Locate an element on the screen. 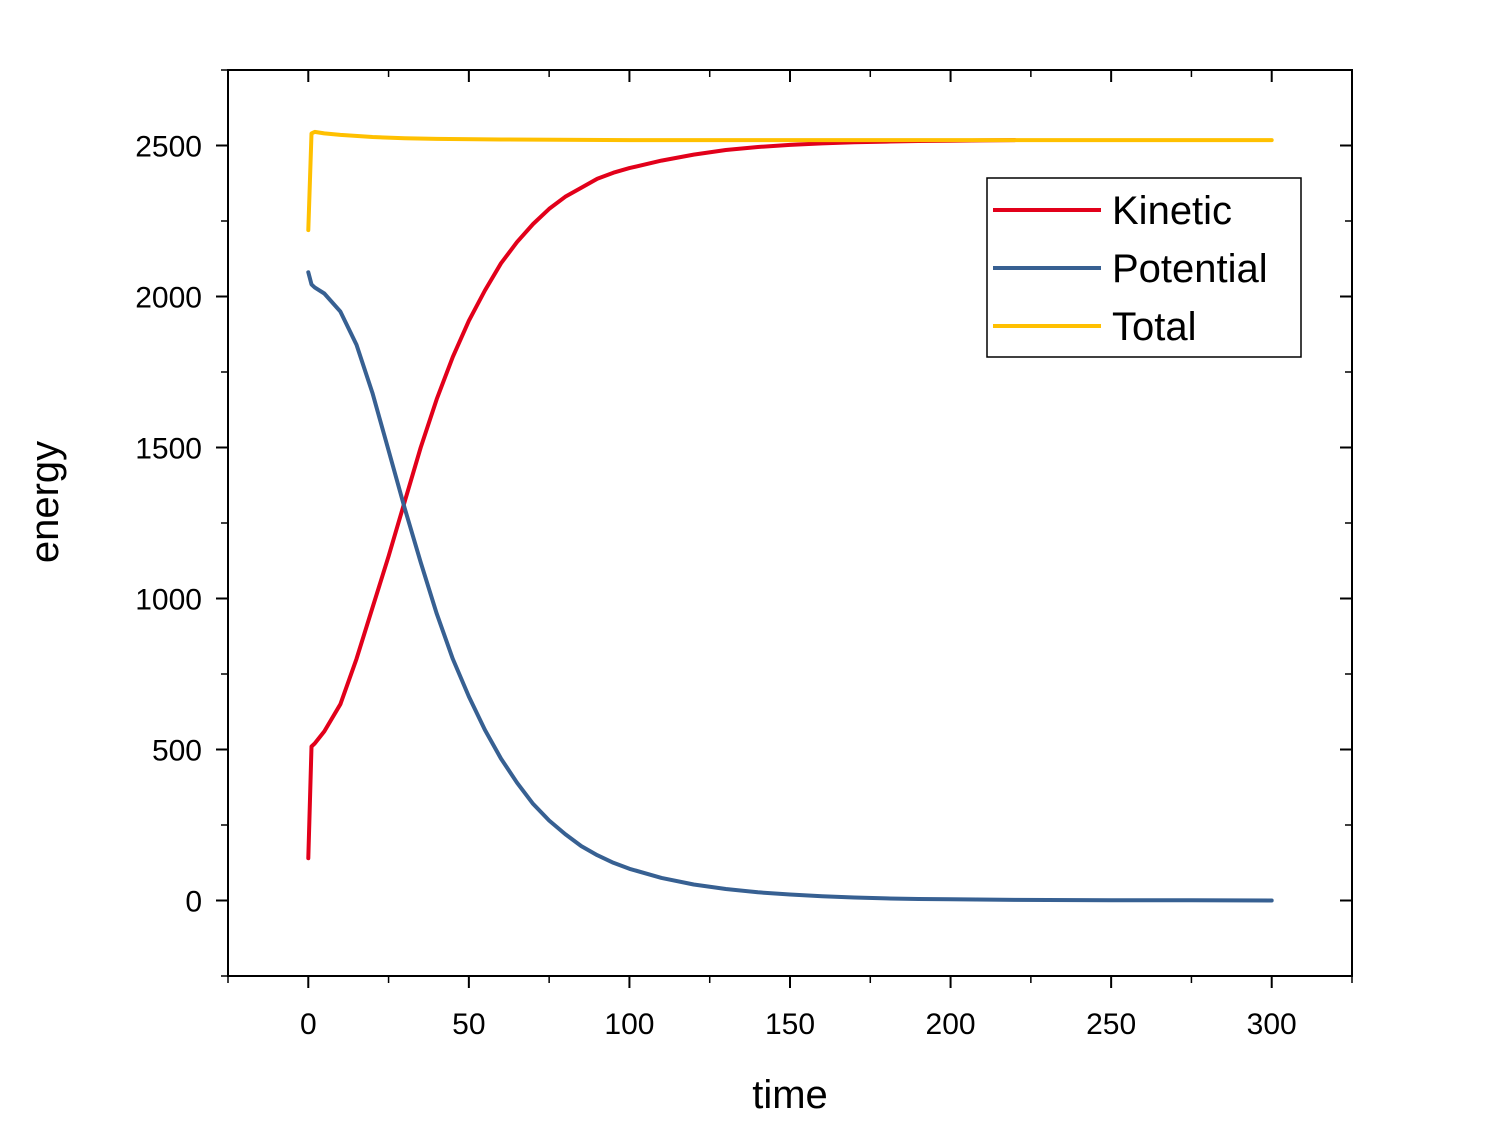  legend: Kinetic Potential Total is located at coordinates (1144, 267).